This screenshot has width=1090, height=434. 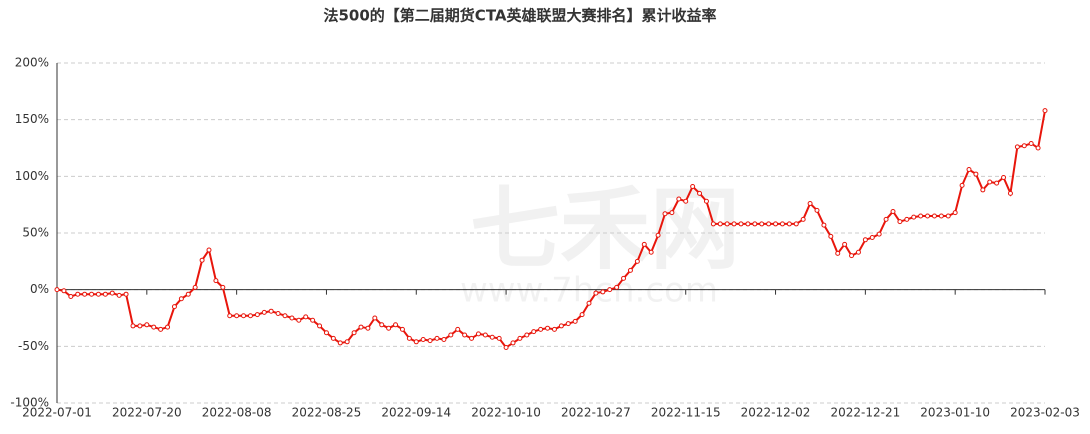 What do you see at coordinates (237, 413) in the screenshot?
I see `x-tick-label: 2022-08-08` at bounding box center [237, 413].